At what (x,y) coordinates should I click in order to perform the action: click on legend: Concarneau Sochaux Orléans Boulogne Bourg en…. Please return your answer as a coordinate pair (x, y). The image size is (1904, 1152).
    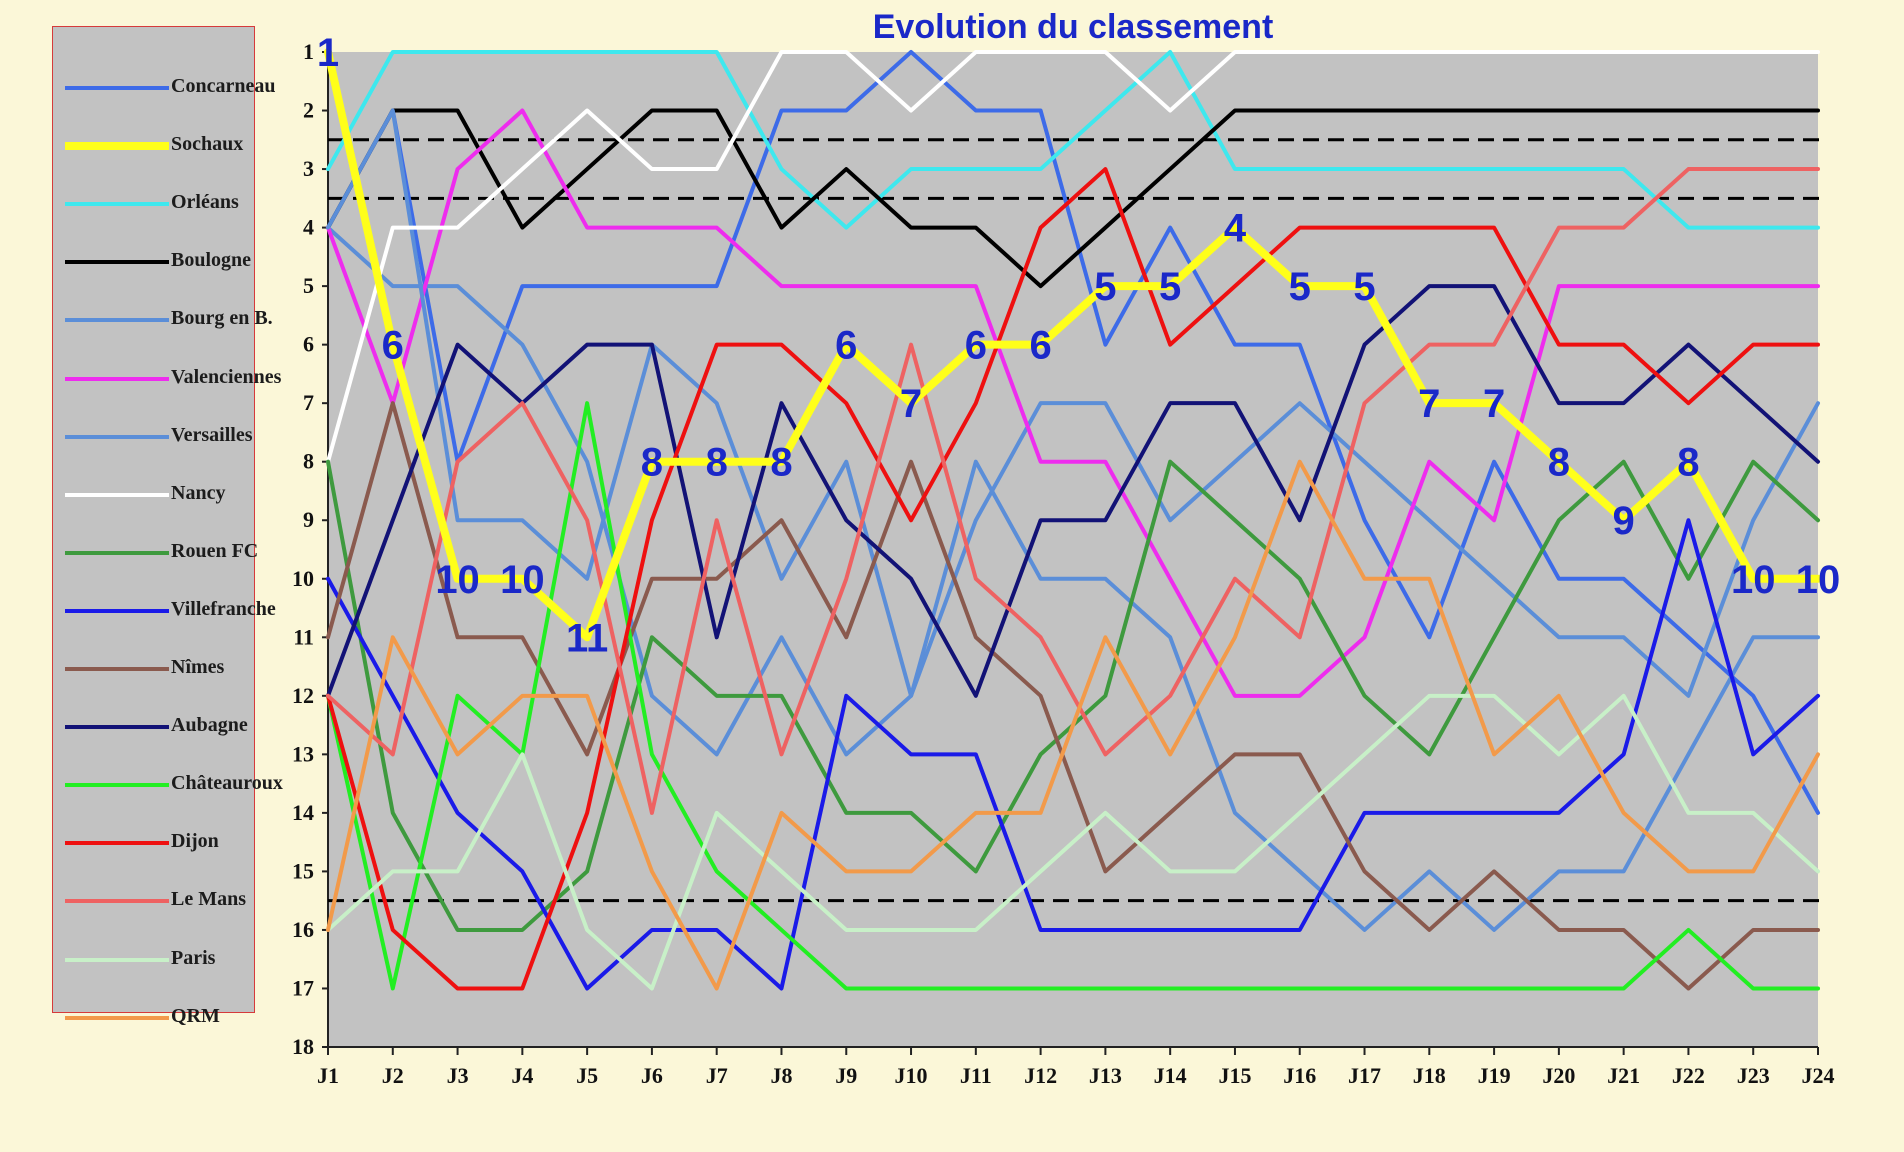
    Looking at the image, I should click on (167, 526).